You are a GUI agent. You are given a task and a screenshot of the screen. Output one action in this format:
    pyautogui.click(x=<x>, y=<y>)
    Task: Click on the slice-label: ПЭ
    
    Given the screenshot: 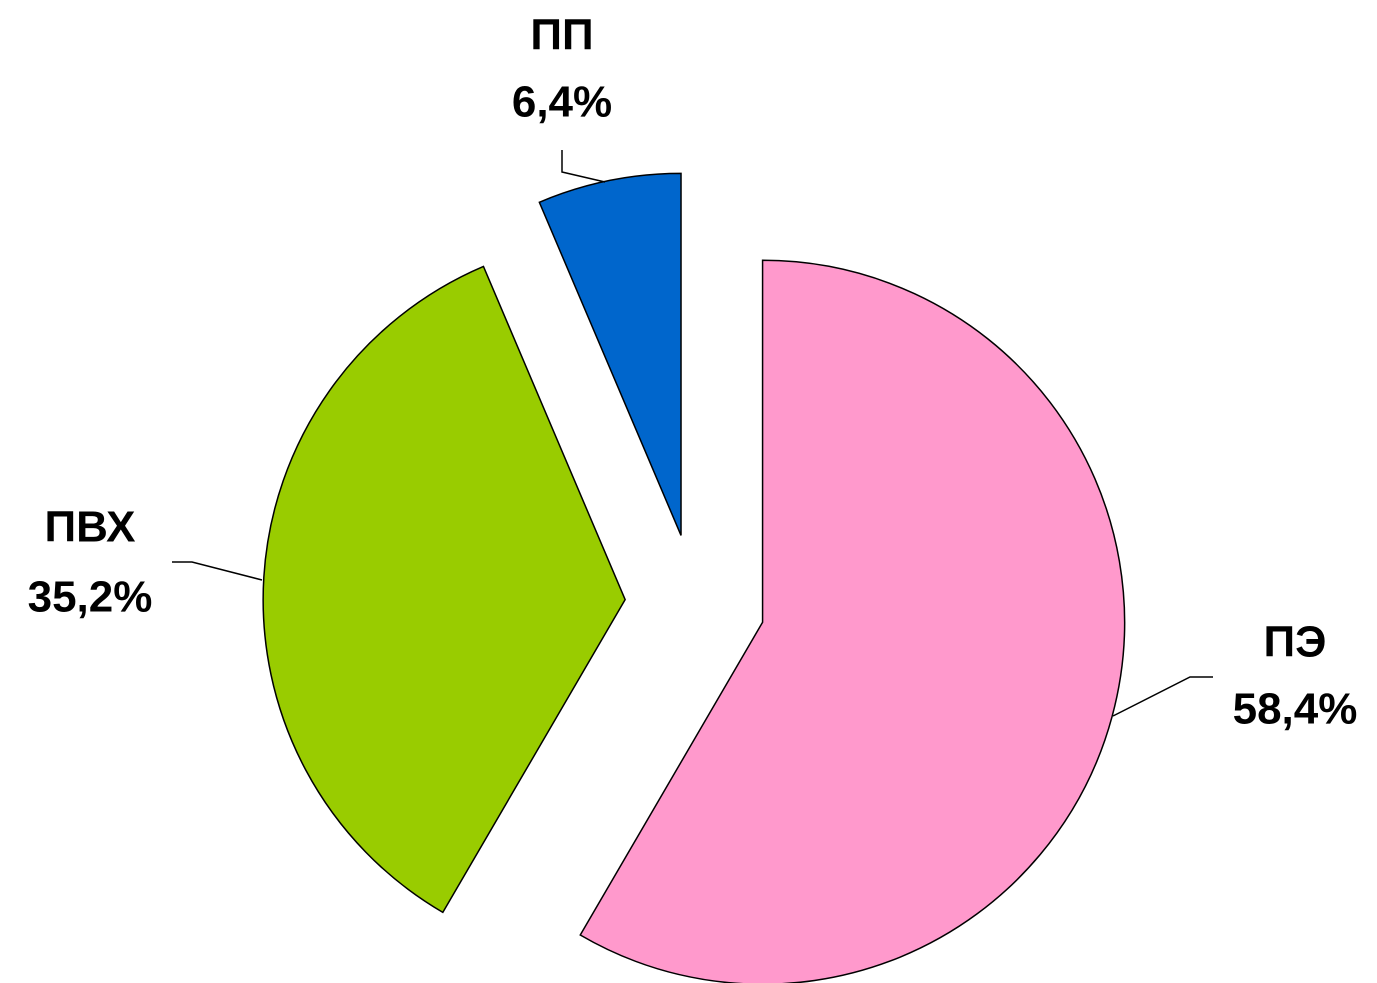 What is the action you would take?
    pyautogui.click(x=1295, y=642)
    